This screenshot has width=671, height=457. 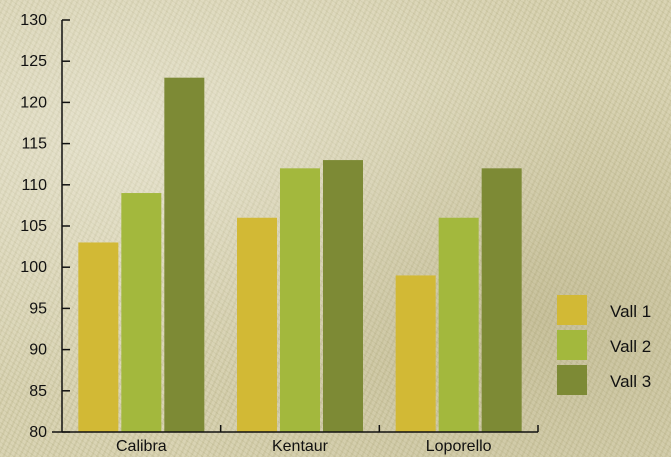 What do you see at coordinates (630, 311) in the screenshot?
I see `legend-label: Vall 1` at bounding box center [630, 311].